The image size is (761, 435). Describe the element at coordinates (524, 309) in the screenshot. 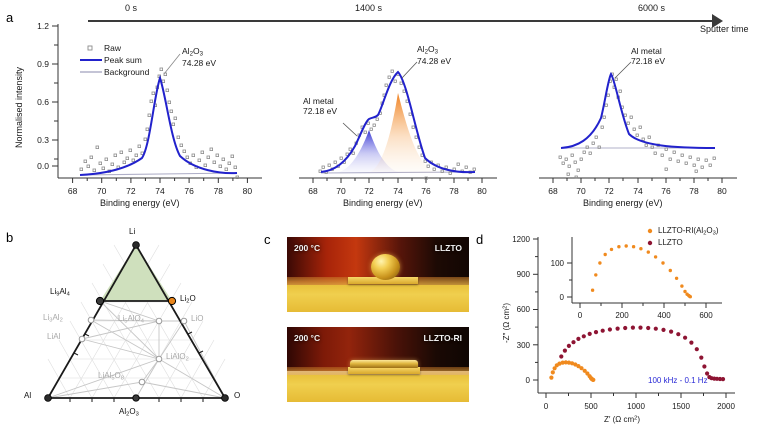

I see `svg-text: 600` at that location.